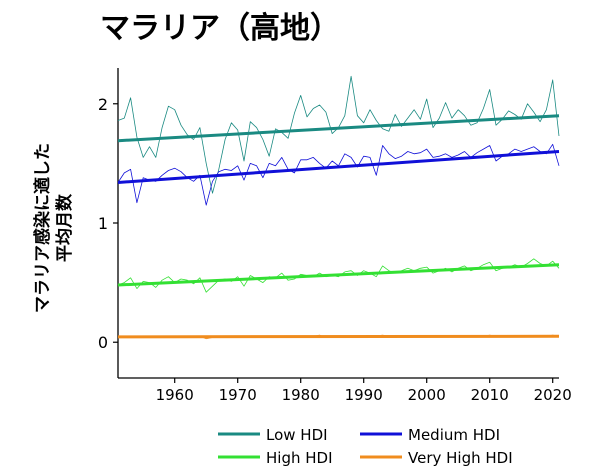 This screenshot has width=597, height=474. What do you see at coordinates (42, 228) in the screenshot?
I see `y-axis-label-line-1: マラリア感染に適した` at bounding box center [42, 228].